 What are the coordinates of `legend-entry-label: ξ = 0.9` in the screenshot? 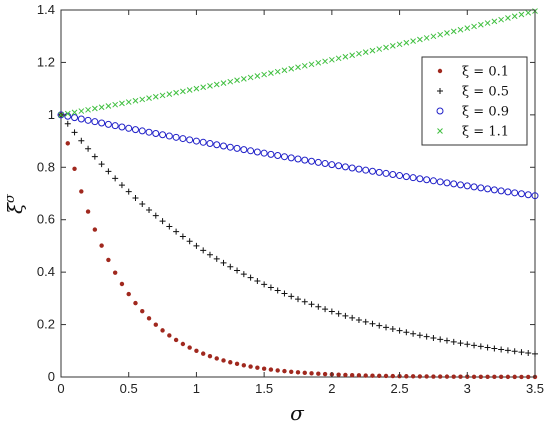 It's located at (485, 112).